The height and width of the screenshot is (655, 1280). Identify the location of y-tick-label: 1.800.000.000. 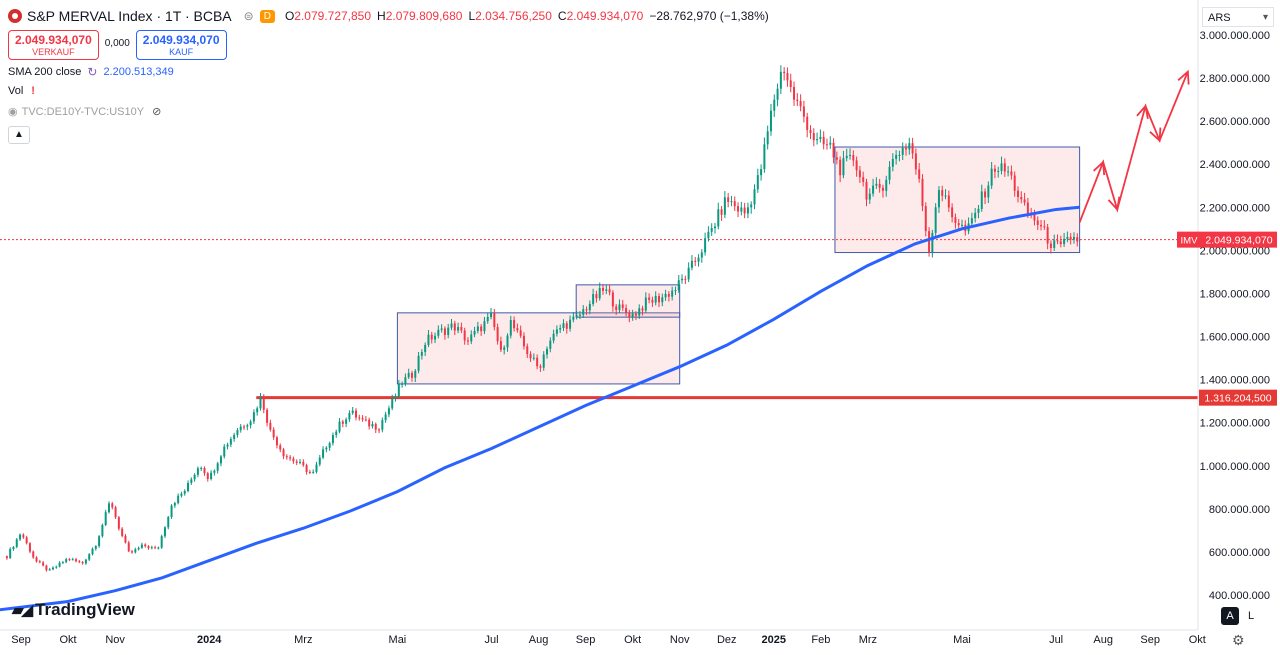
(1235, 294).